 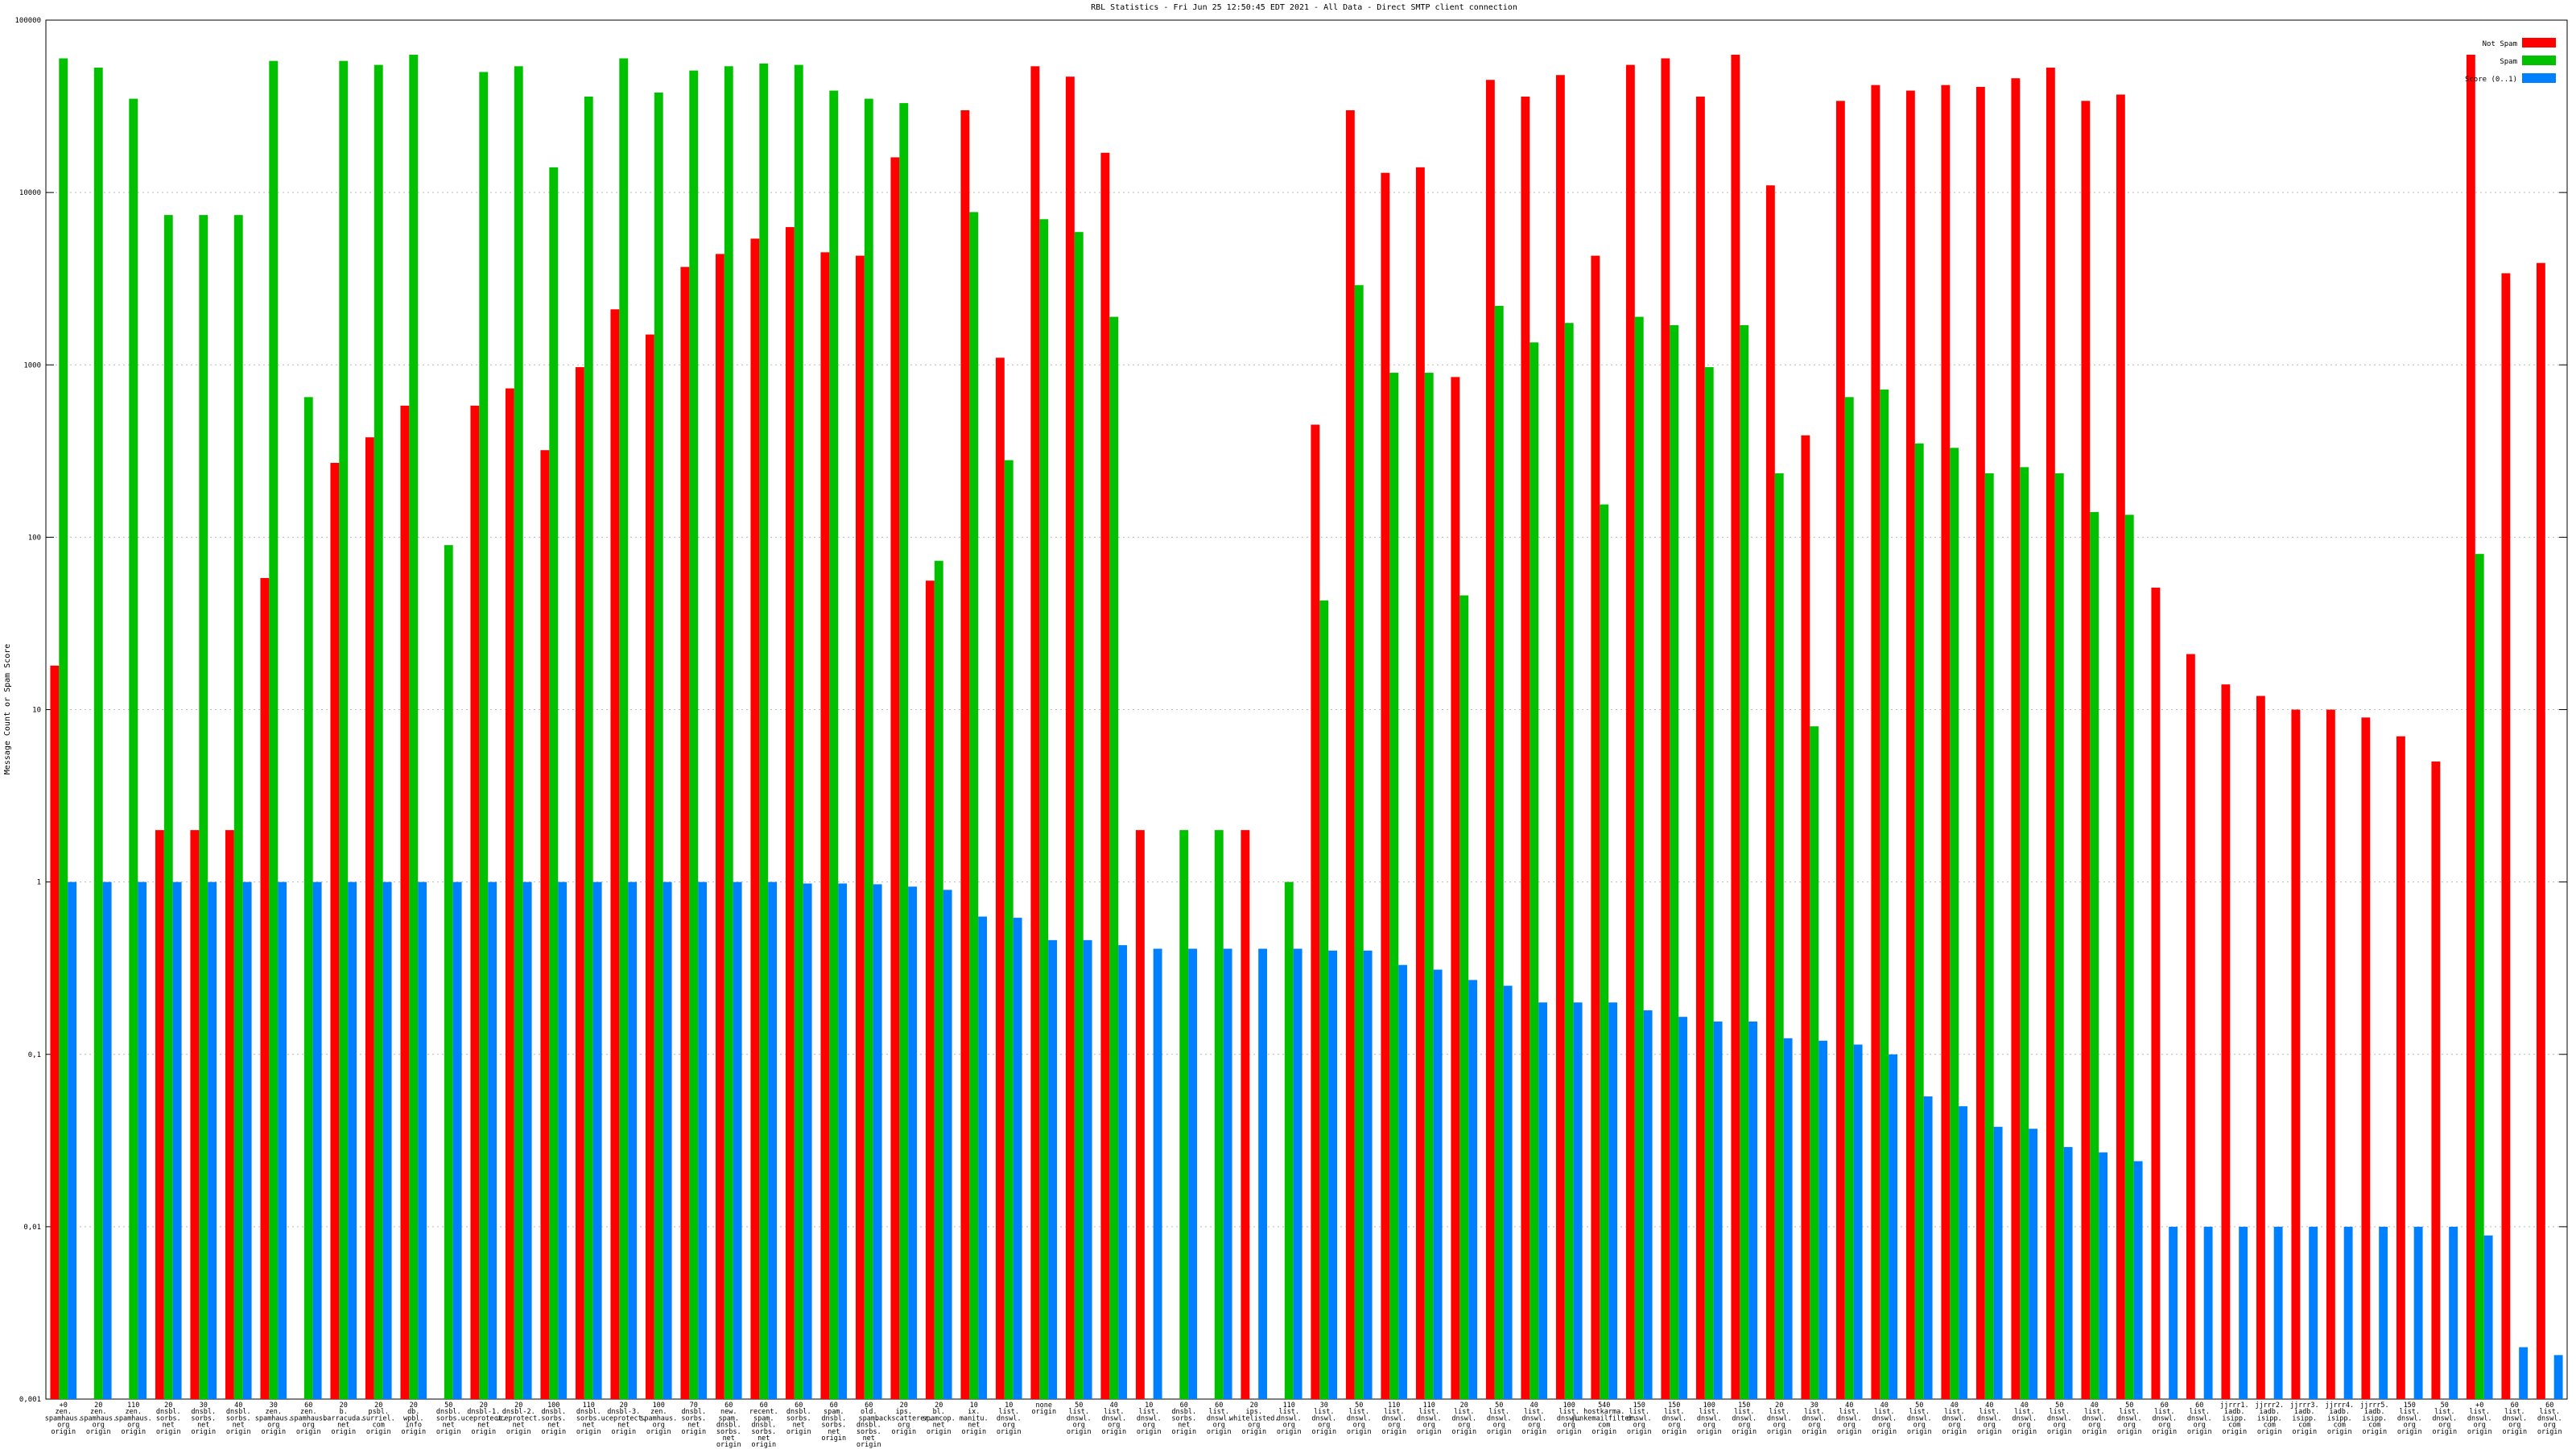 I want to click on x-tick-label: 40, so click(x=238, y=1406).